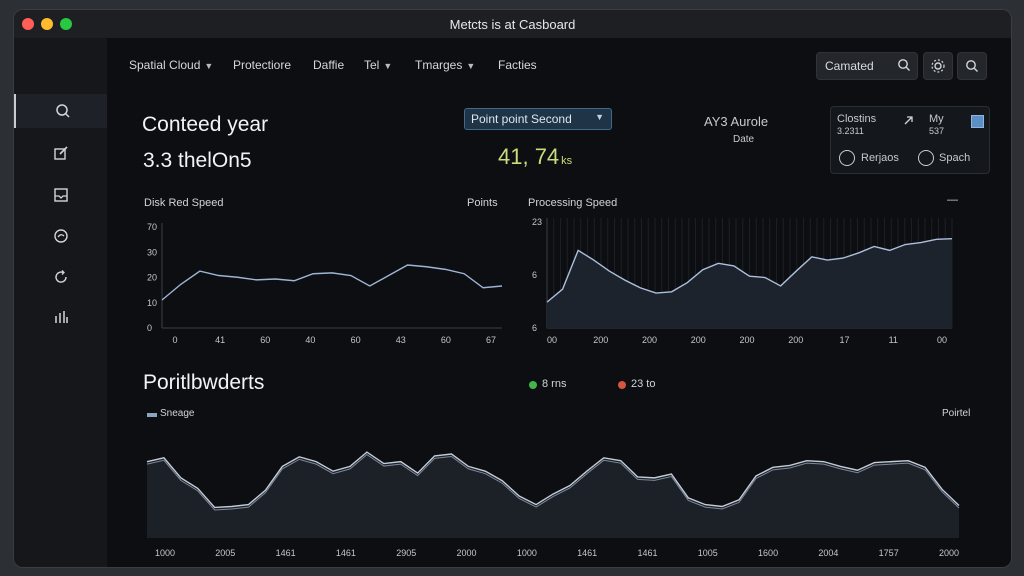 The image size is (1024, 576). I want to click on x-tick-label: 40, so click(310, 340).